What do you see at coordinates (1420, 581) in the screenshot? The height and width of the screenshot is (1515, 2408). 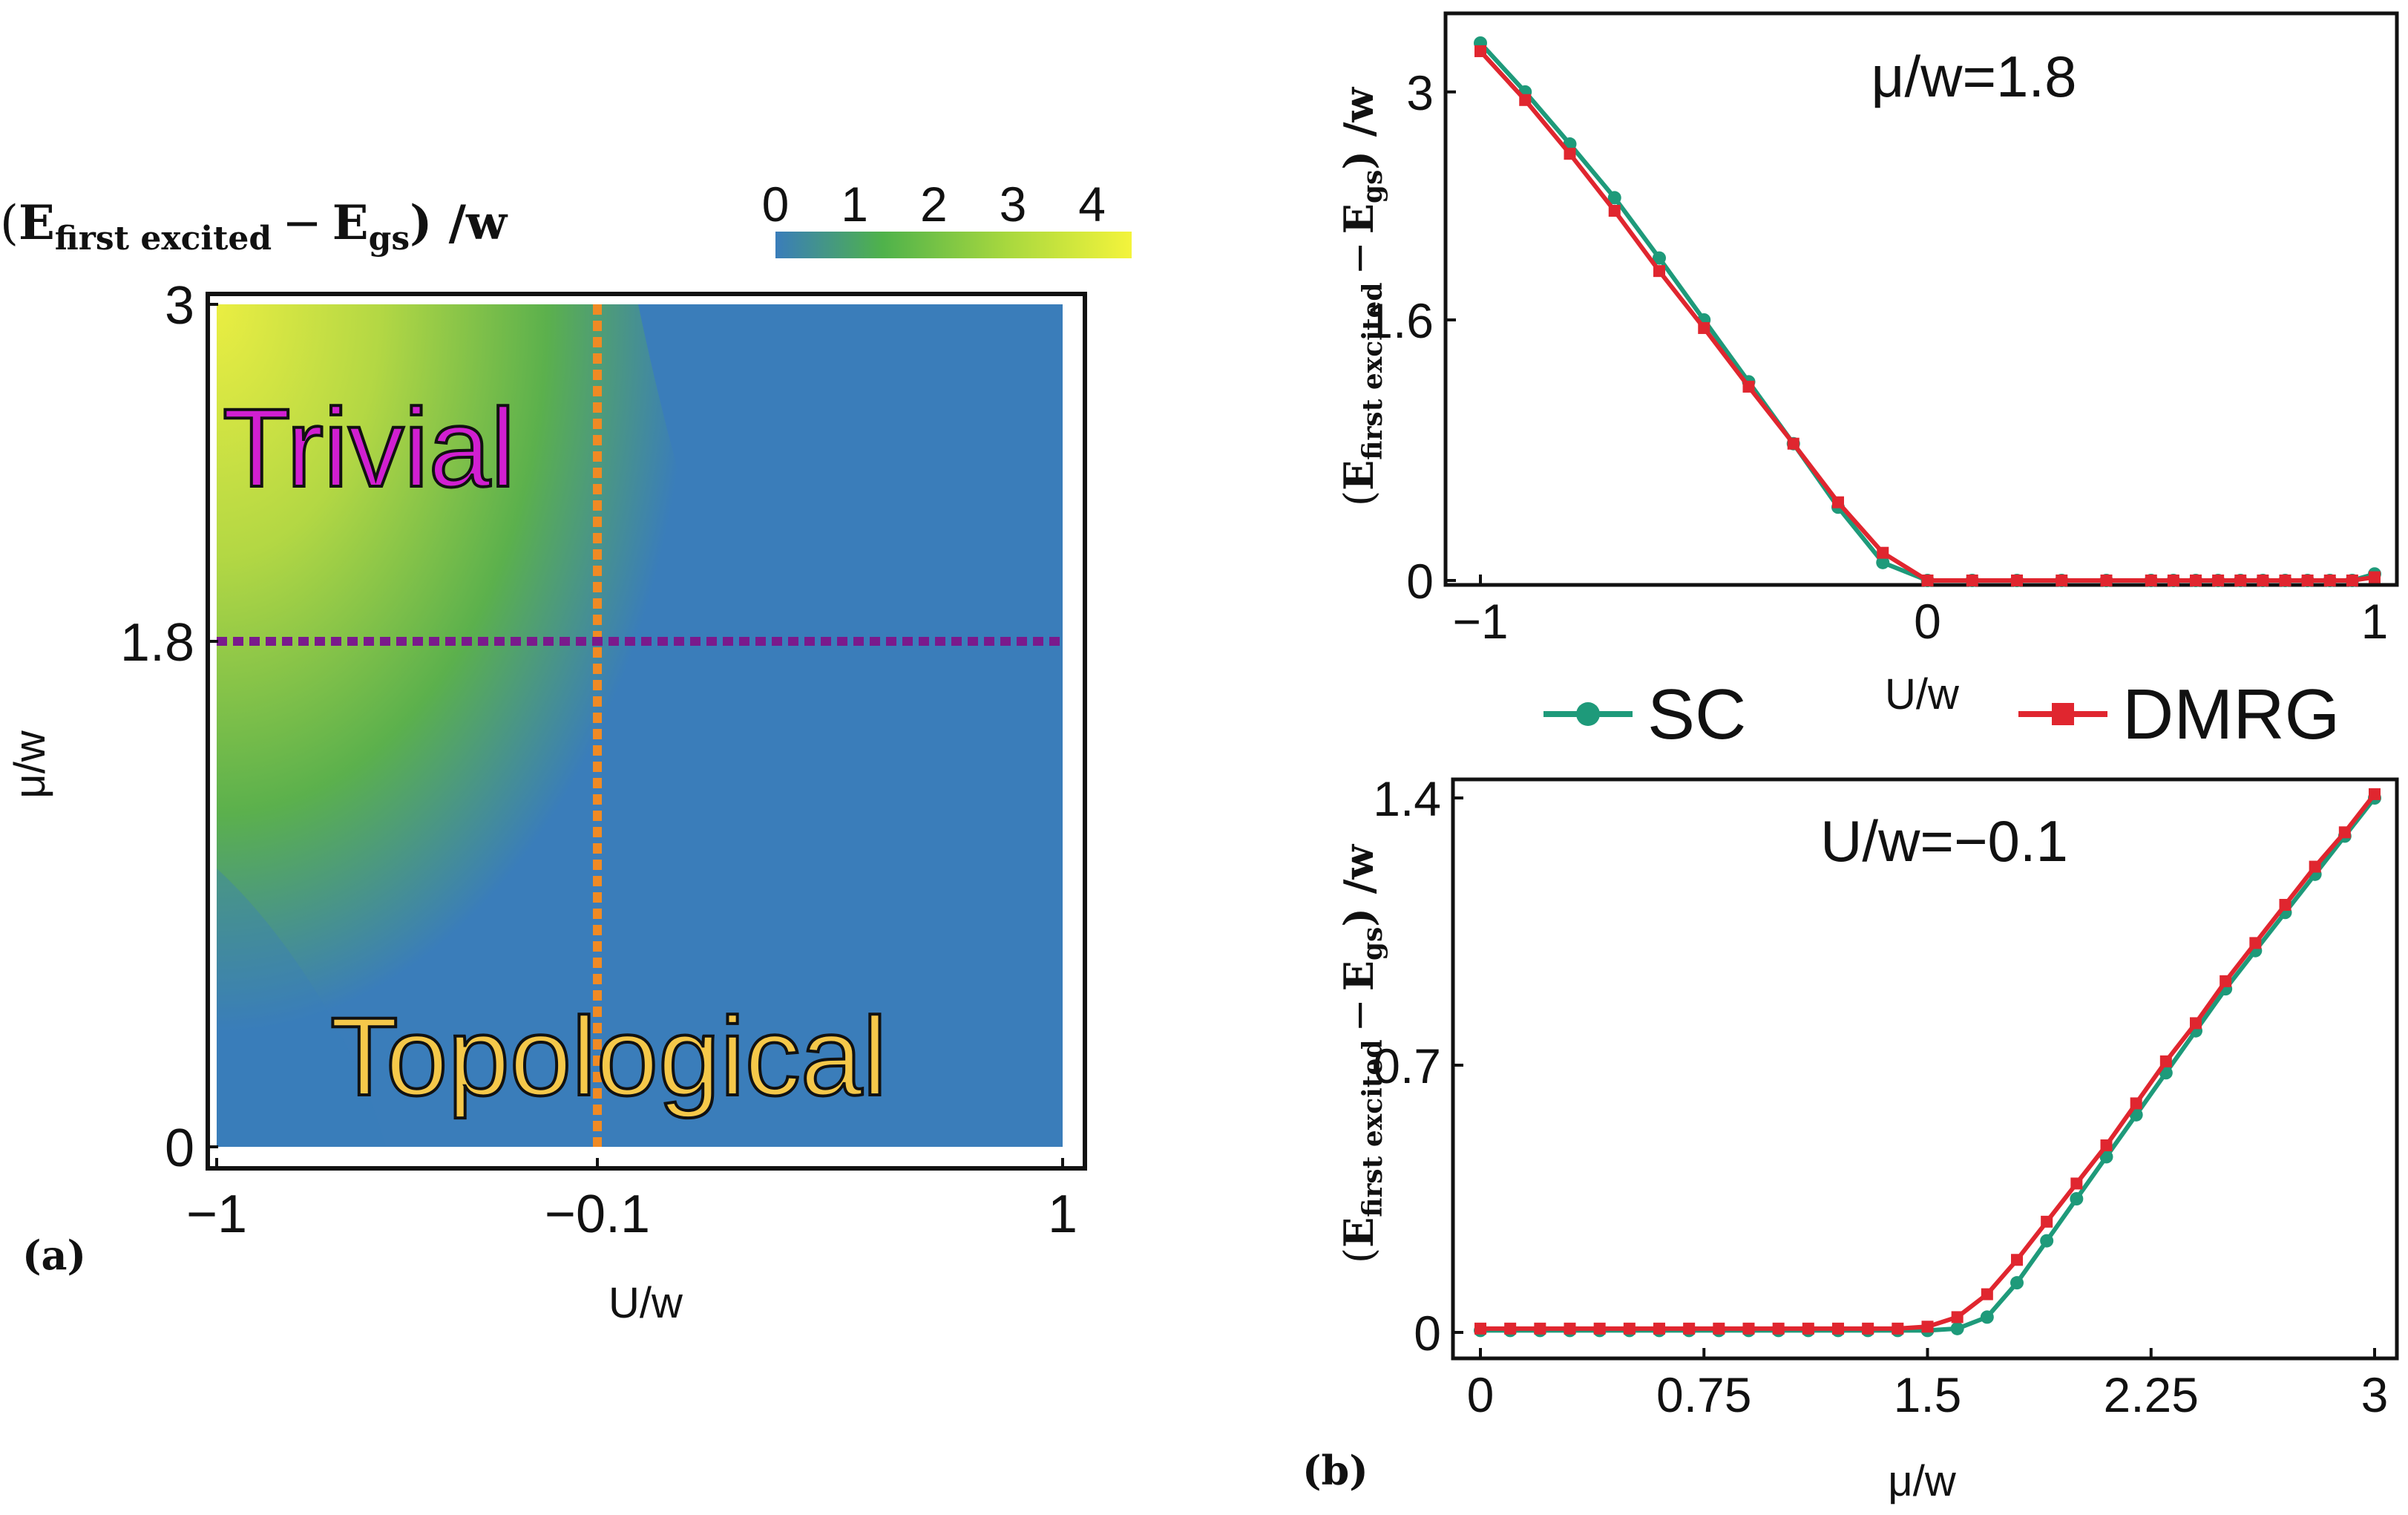 I see `top-ytick-label-0: 0` at bounding box center [1420, 581].